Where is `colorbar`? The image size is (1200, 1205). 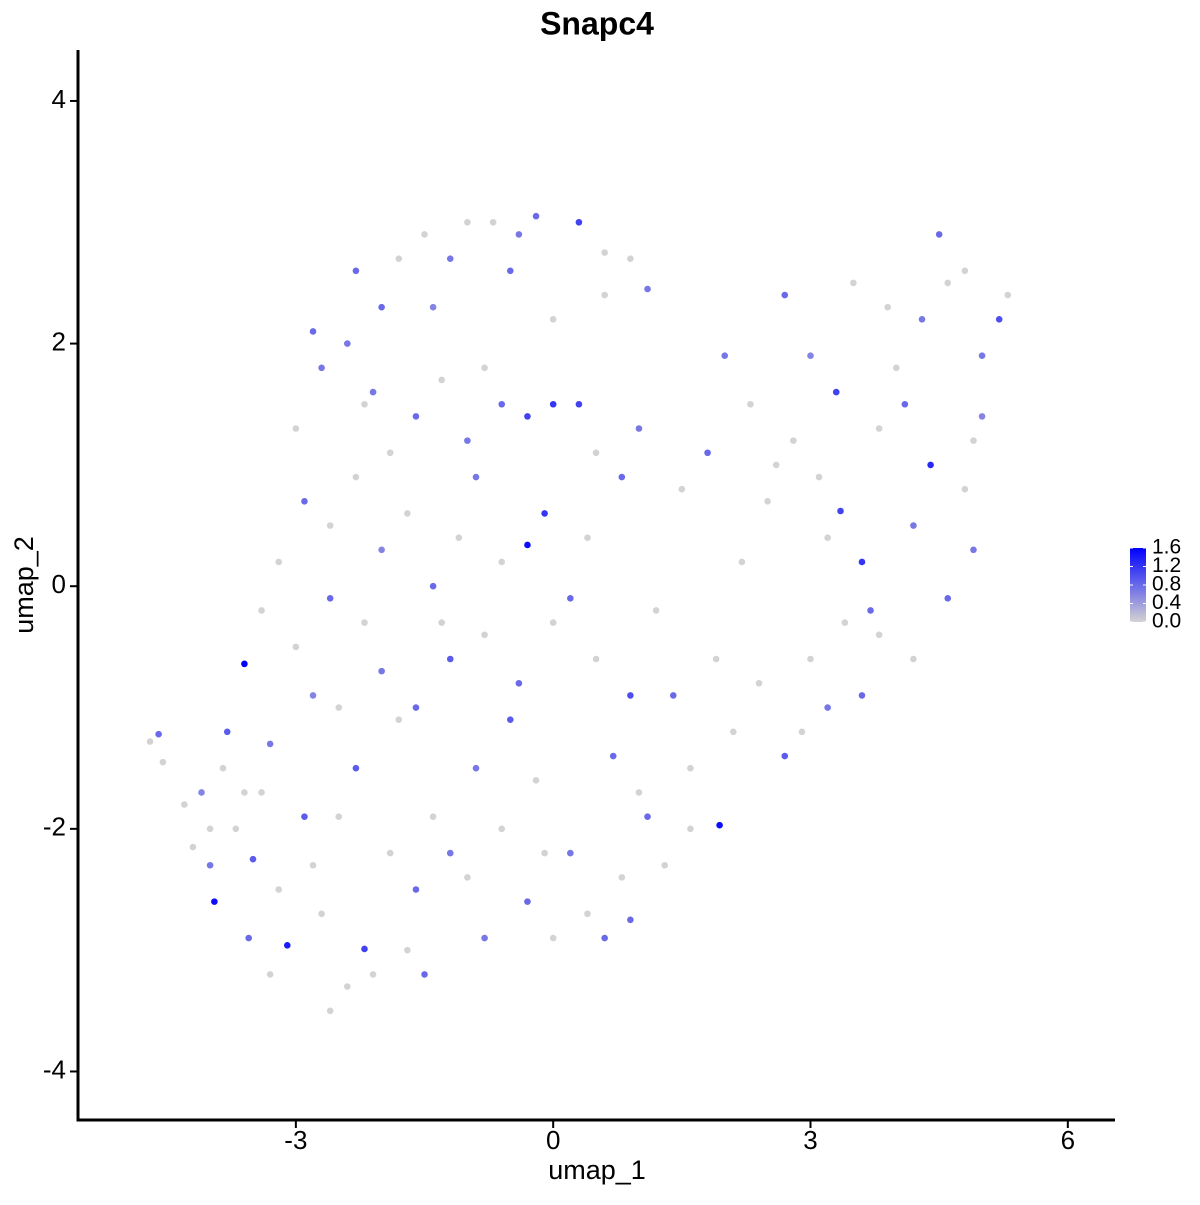
colorbar is located at coordinates (1138, 585).